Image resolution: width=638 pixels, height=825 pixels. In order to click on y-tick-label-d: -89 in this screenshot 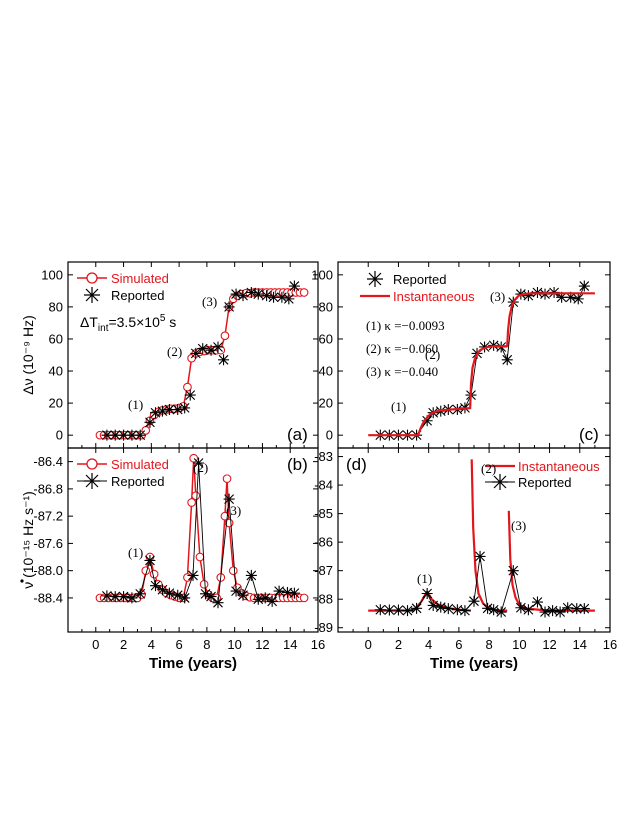, I will do `click(323, 627)`.